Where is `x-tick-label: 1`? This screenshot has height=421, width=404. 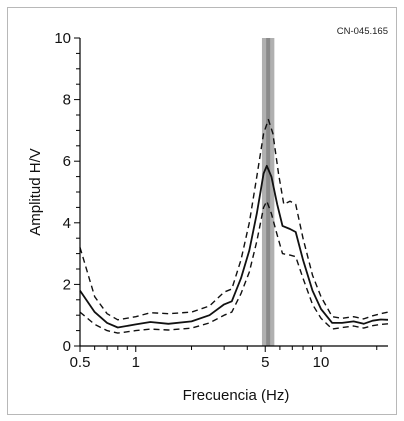
x-tick-label: 1 is located at coordinates (136, 362).